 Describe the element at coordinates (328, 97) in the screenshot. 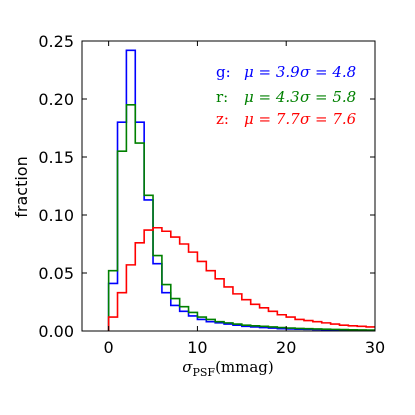

I see `legend-sigma-r: σ = 5.8` at that location.